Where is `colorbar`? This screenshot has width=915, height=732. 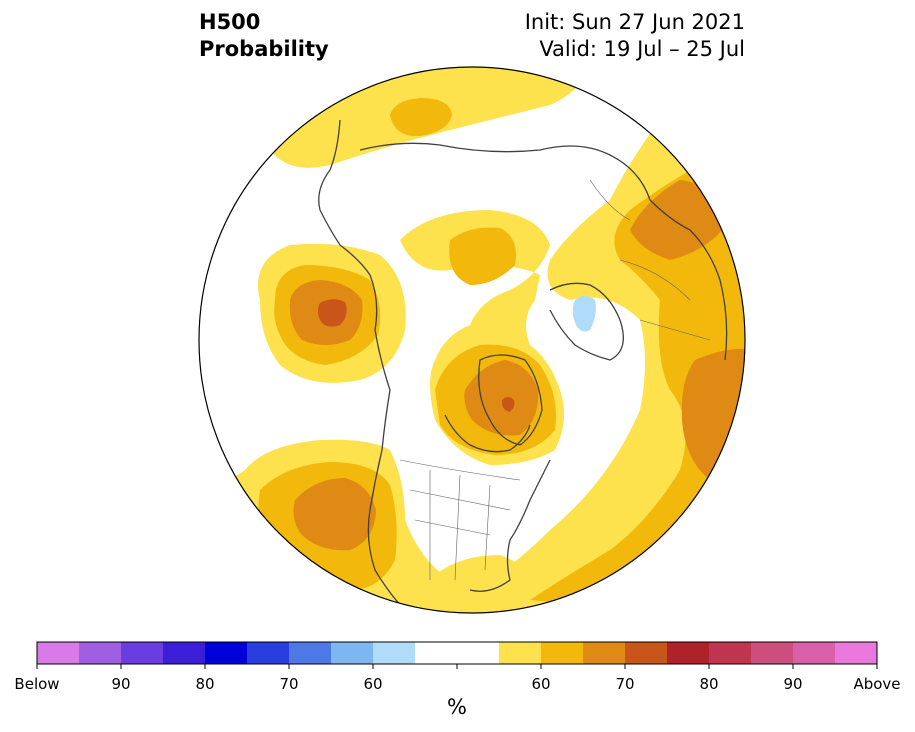
colorbar is located at coordinates (457, 655).